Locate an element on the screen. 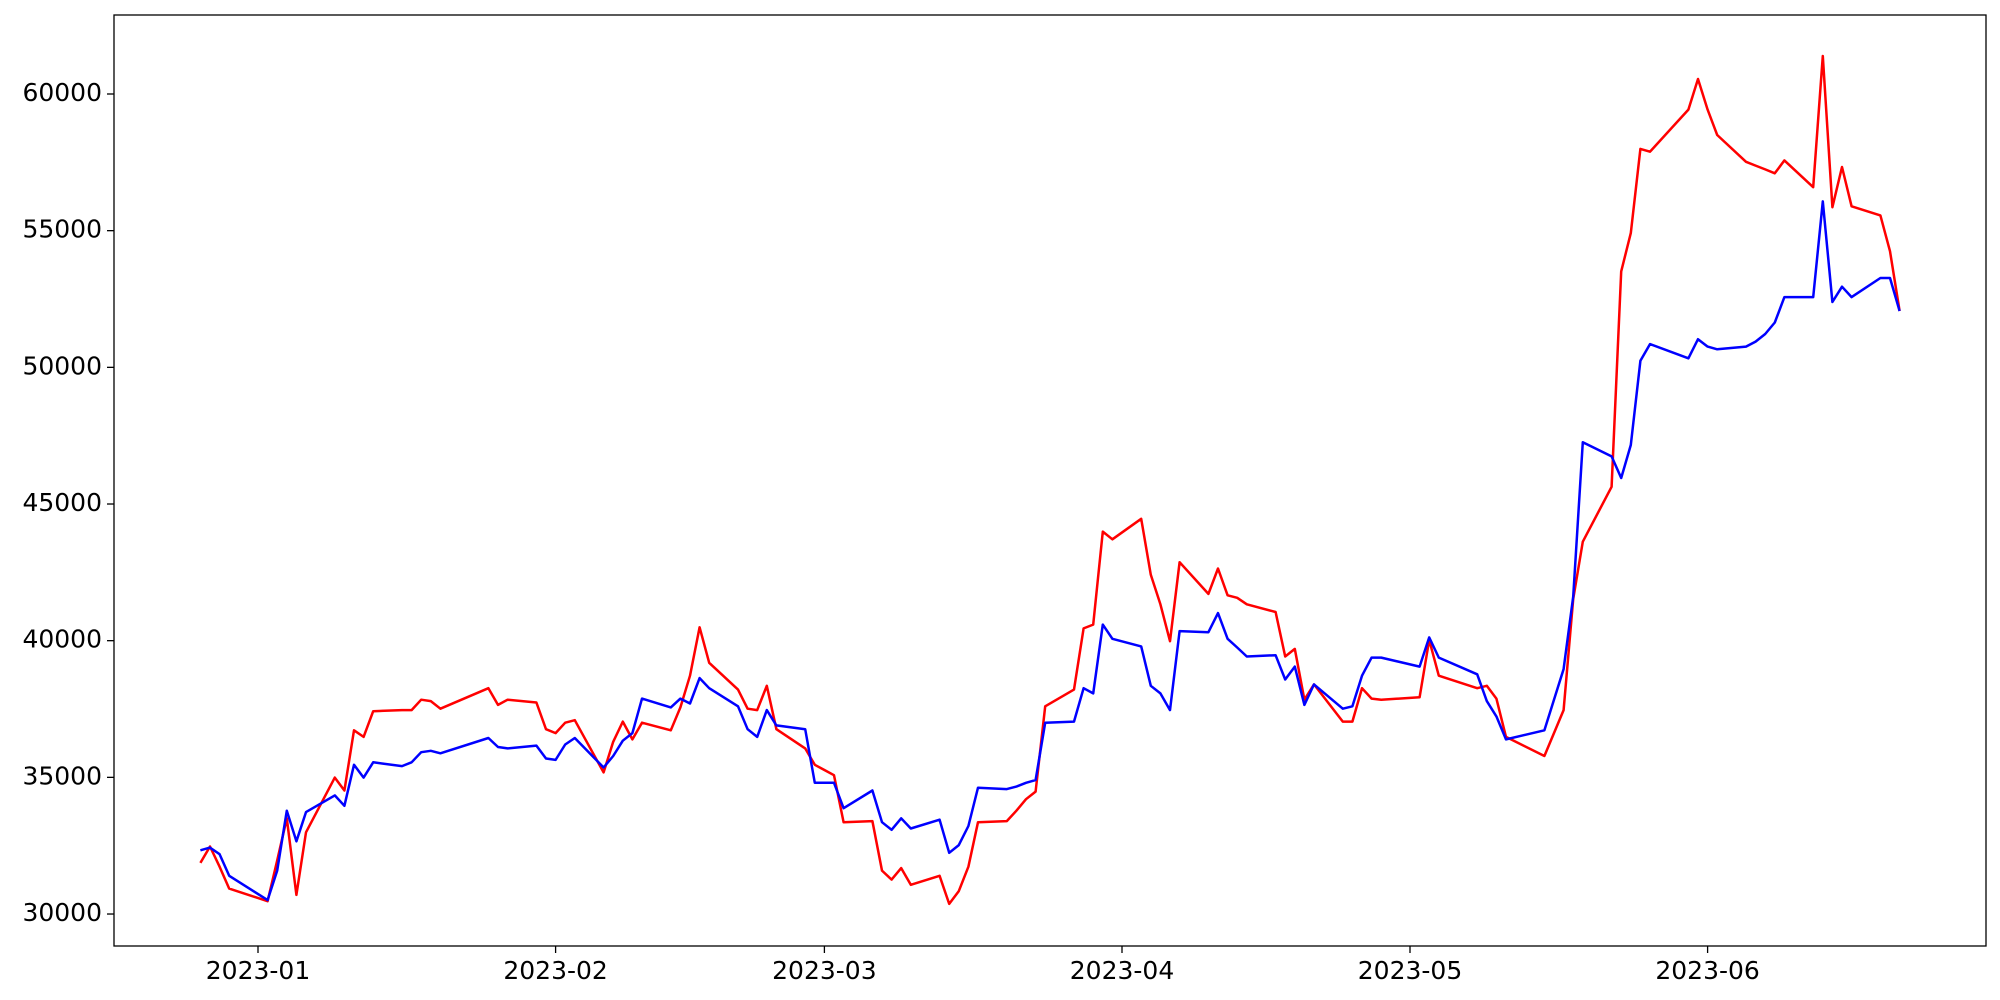 The height and width of the screenshot is (1000, 2000). x-tick-label: 2023-05 is located at coordinates (1410, 970).